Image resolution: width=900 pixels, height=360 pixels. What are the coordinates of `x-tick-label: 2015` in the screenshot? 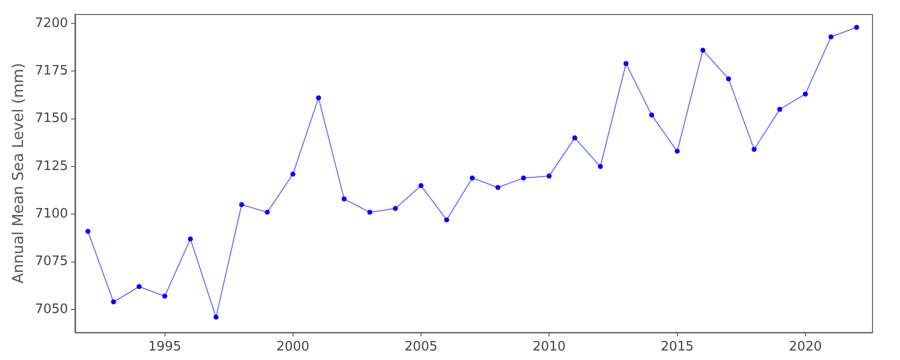 It's located at (677, 347).